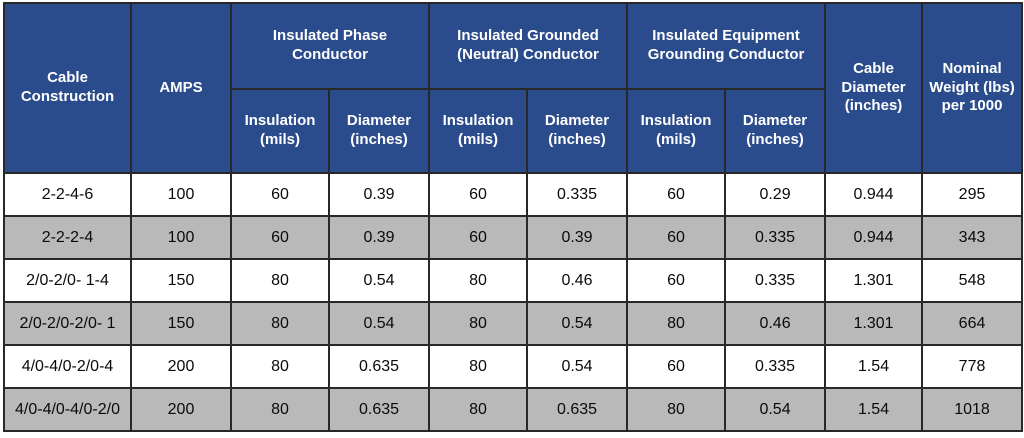  Describe the element at coordinates (972, 237) in the screenshot. I see `cell-nominal-weight: 343` at that location.